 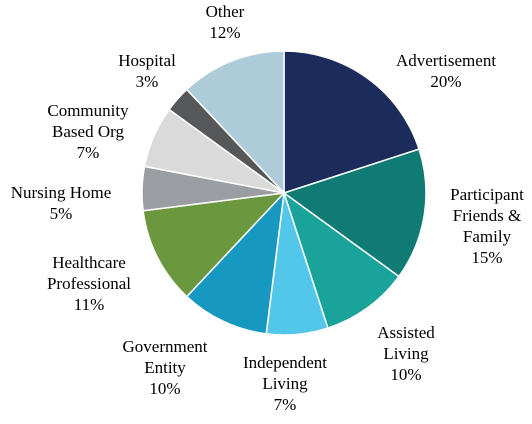 What do you see at coordinates (406, 353) in the screenshot?
I see `pie-label-assisted-living: Assisted Living 10%` at bounding box center [406, 353].